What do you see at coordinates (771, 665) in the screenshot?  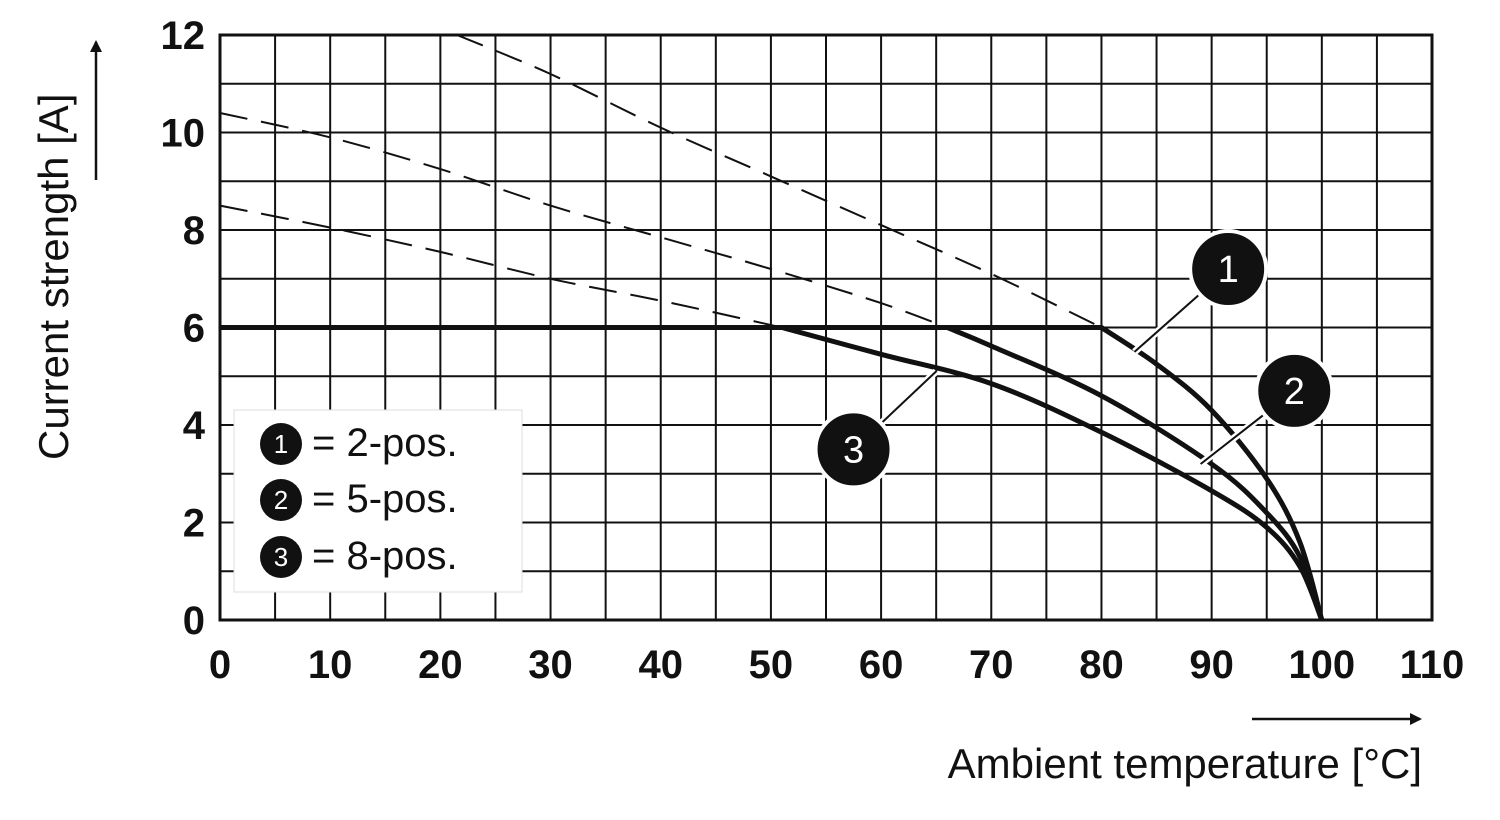 I see `x-tick-label: 50` at bounding box center [771, 665].